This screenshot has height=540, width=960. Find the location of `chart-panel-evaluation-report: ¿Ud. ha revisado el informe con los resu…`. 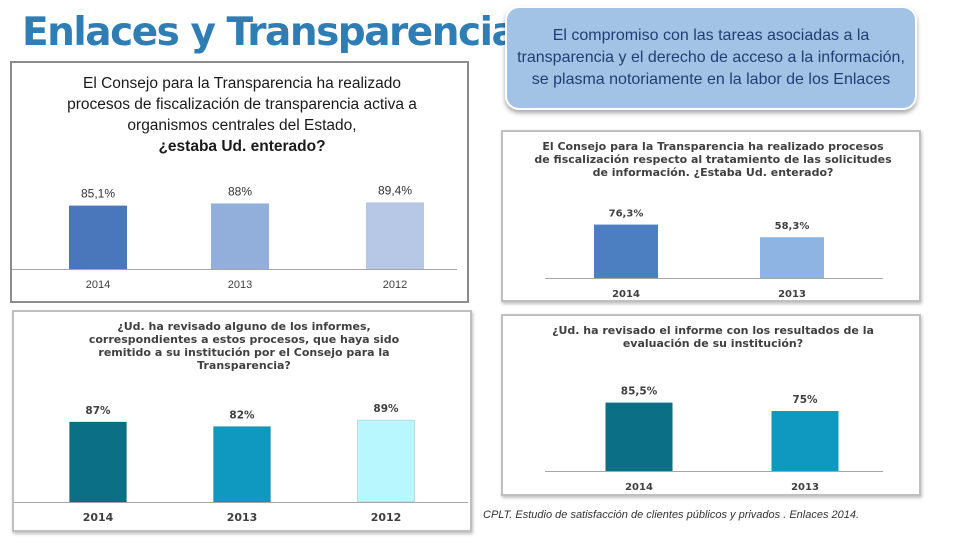

chart-panel-evaluation-report: ¿Ud. ha revisado el informe con los resu… is located at coordinates (711, 405).